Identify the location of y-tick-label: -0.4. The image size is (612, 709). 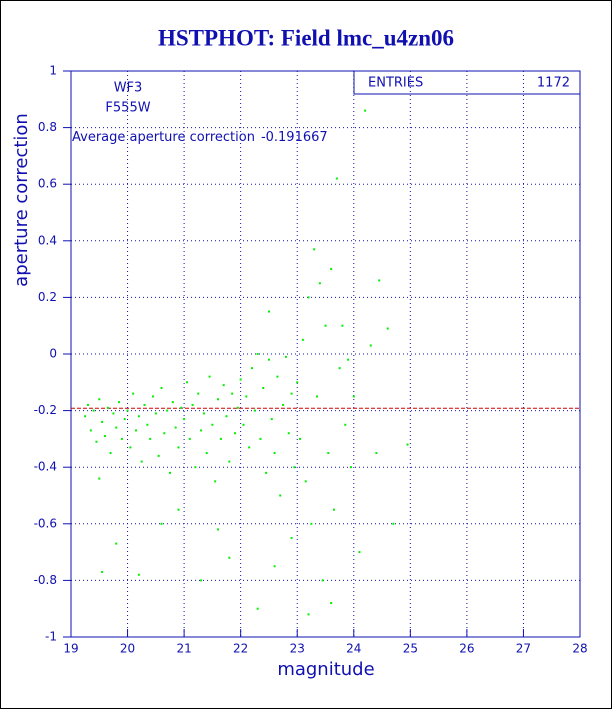
(45, 467).